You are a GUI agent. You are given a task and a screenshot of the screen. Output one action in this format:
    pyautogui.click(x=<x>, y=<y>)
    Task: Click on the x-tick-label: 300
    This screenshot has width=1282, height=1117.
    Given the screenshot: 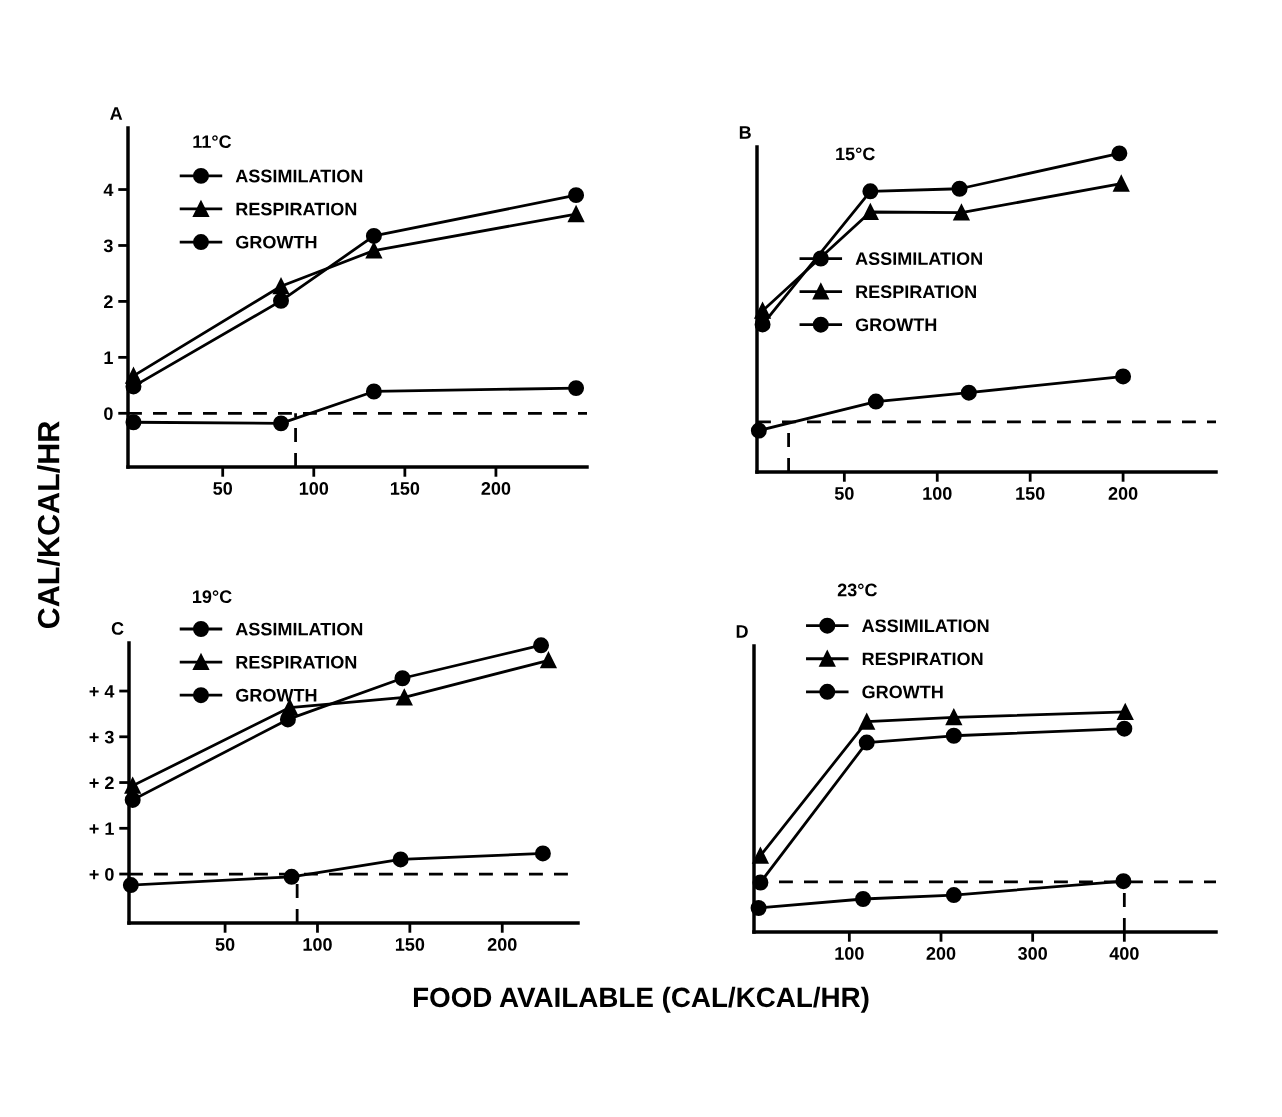 What is the action you would take?
    pyautogui.click(x=1032, y=953)
    